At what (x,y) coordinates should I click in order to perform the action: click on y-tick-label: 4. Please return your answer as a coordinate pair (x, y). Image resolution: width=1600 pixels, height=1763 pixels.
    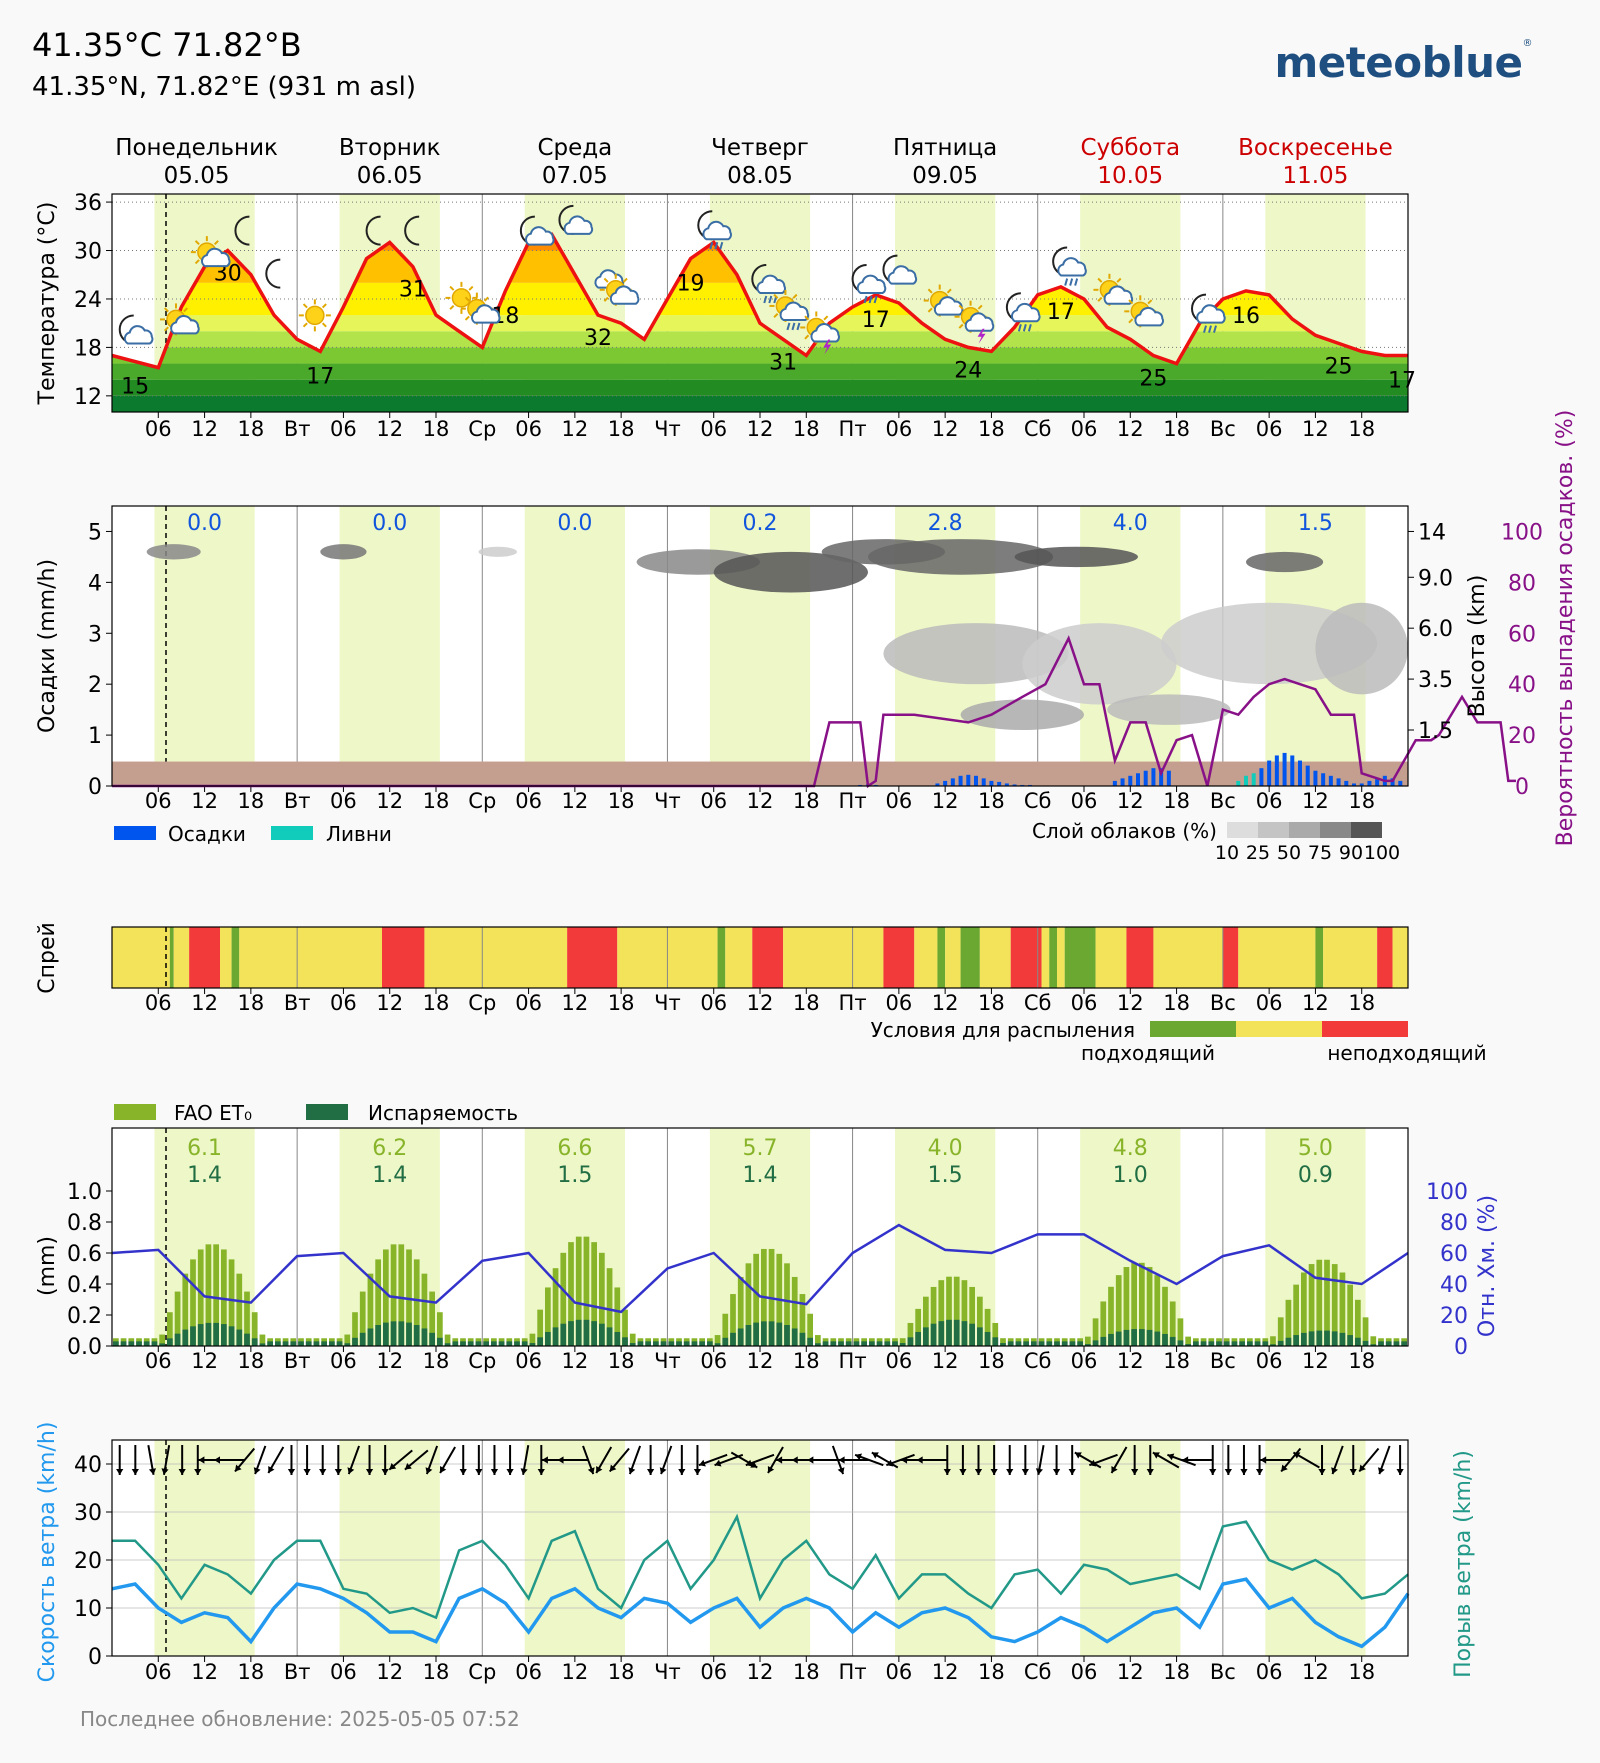
    Looking at the image, I should click on (95, 583).